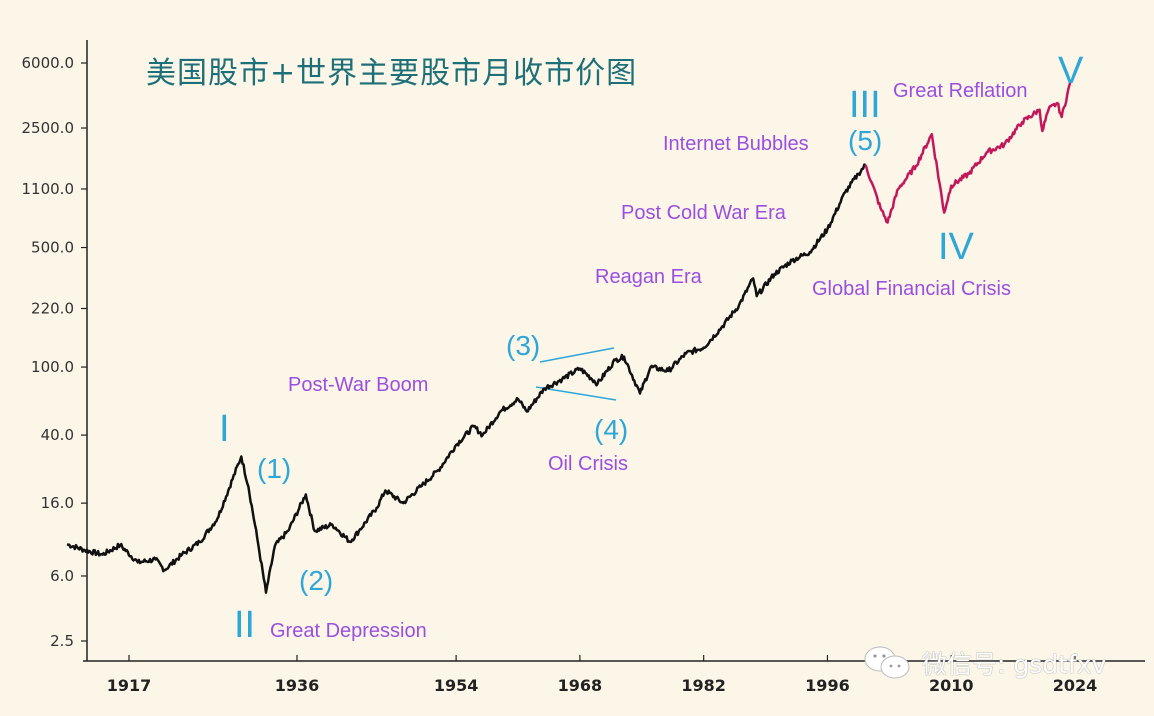 The height and width of the screenshot is (716, 1154). What do you see at coordinates (274, 468) in the screenshot?
I see `wave-label-sub-1: (1)` at bounding box center [274, 468].